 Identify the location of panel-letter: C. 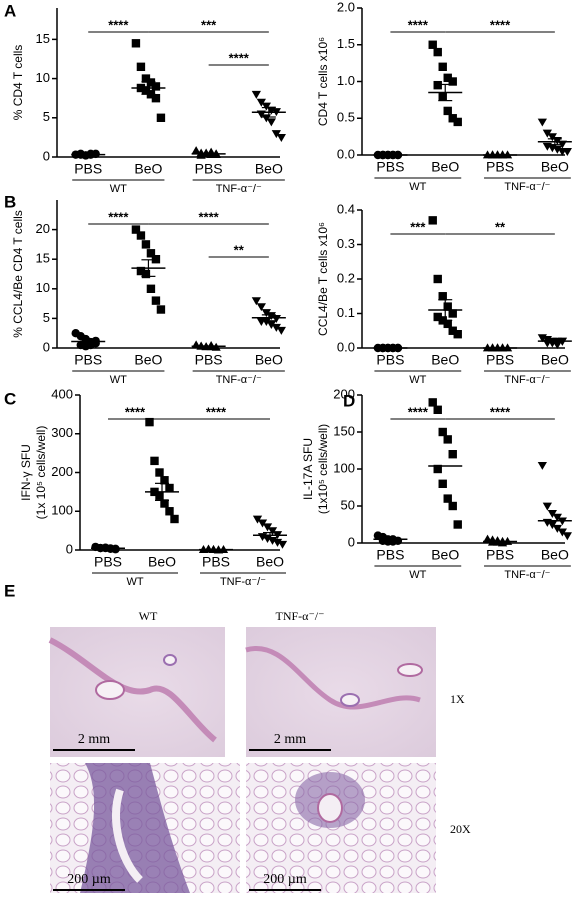
(10, 398).